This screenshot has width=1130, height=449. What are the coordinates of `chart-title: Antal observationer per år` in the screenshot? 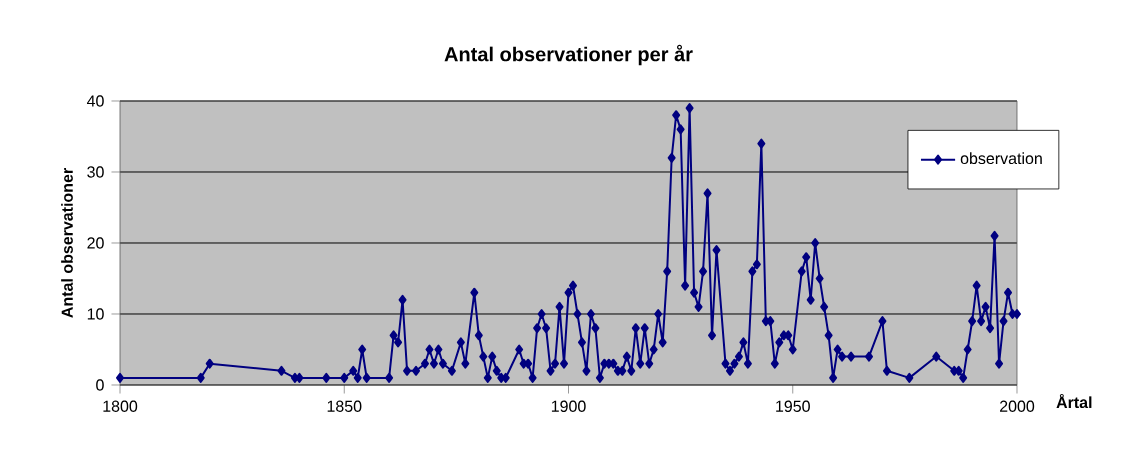 It's located at (568, 55).